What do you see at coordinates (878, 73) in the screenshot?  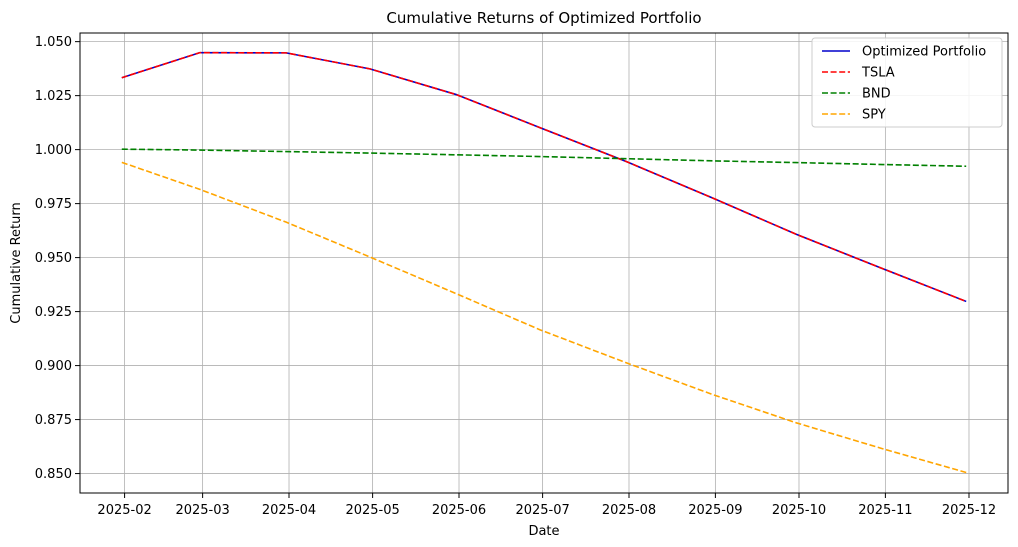 I see `legend-label-tsla: TSLA` at bounding box center [878, 73].